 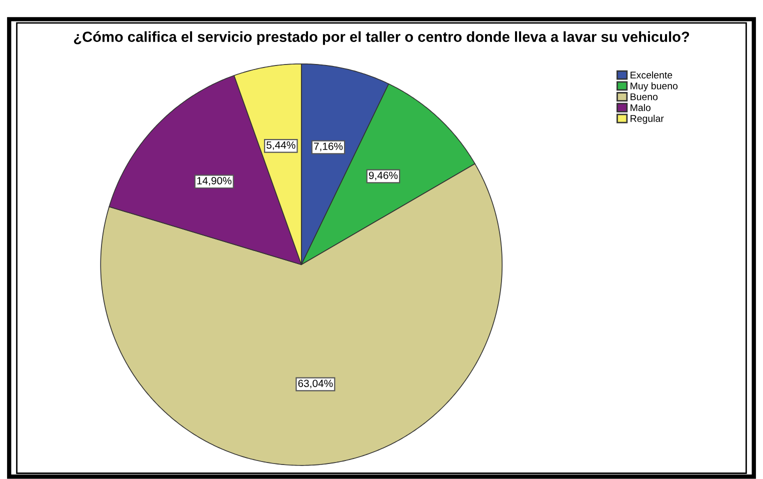 What do you see at coordinates (640, 108) in the screenshot?
I see `legend-label: Malo` at bounding box center [640, 108].